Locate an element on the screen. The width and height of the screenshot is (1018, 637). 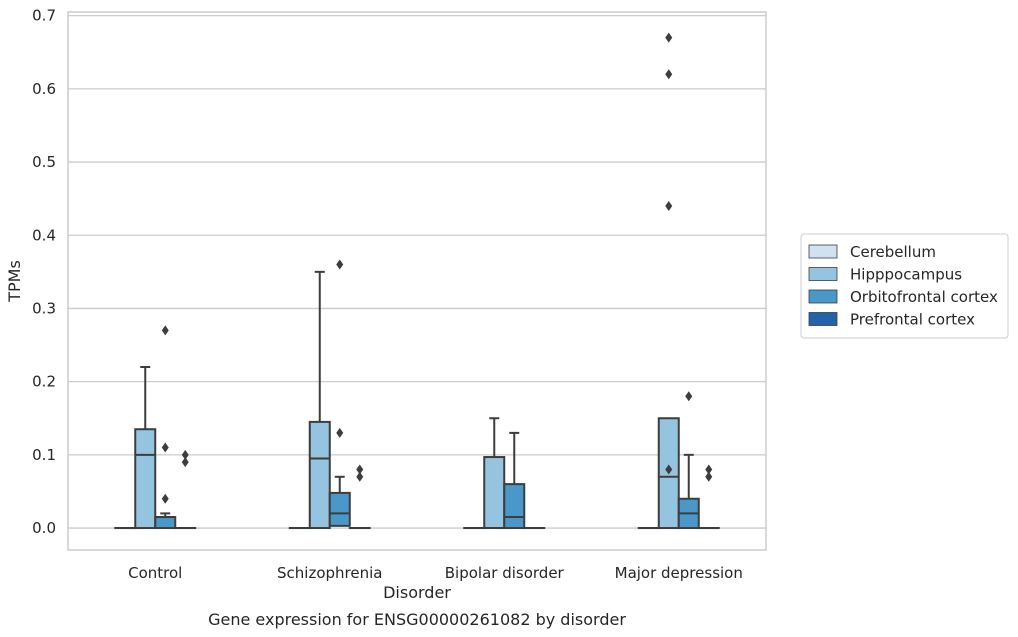
x-tick-label: Schizophrenia is located at coordinates (329, 573).